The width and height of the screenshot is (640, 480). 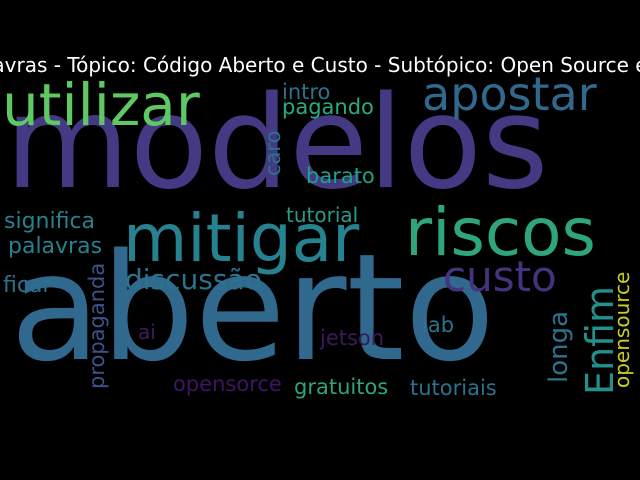 What do you see at coordinates (559, 346) in the screenshot?
I see `word-longa: longa` at bounding box center [559, 346].